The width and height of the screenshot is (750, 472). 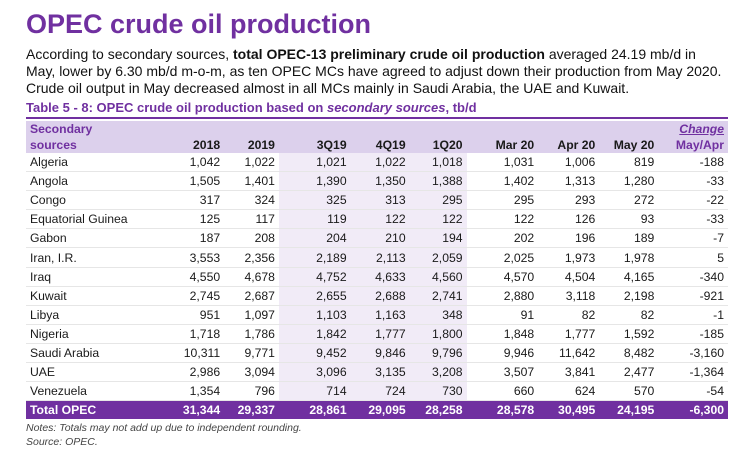 I want to click on change-cell: -1, so click(x=693, y=315).